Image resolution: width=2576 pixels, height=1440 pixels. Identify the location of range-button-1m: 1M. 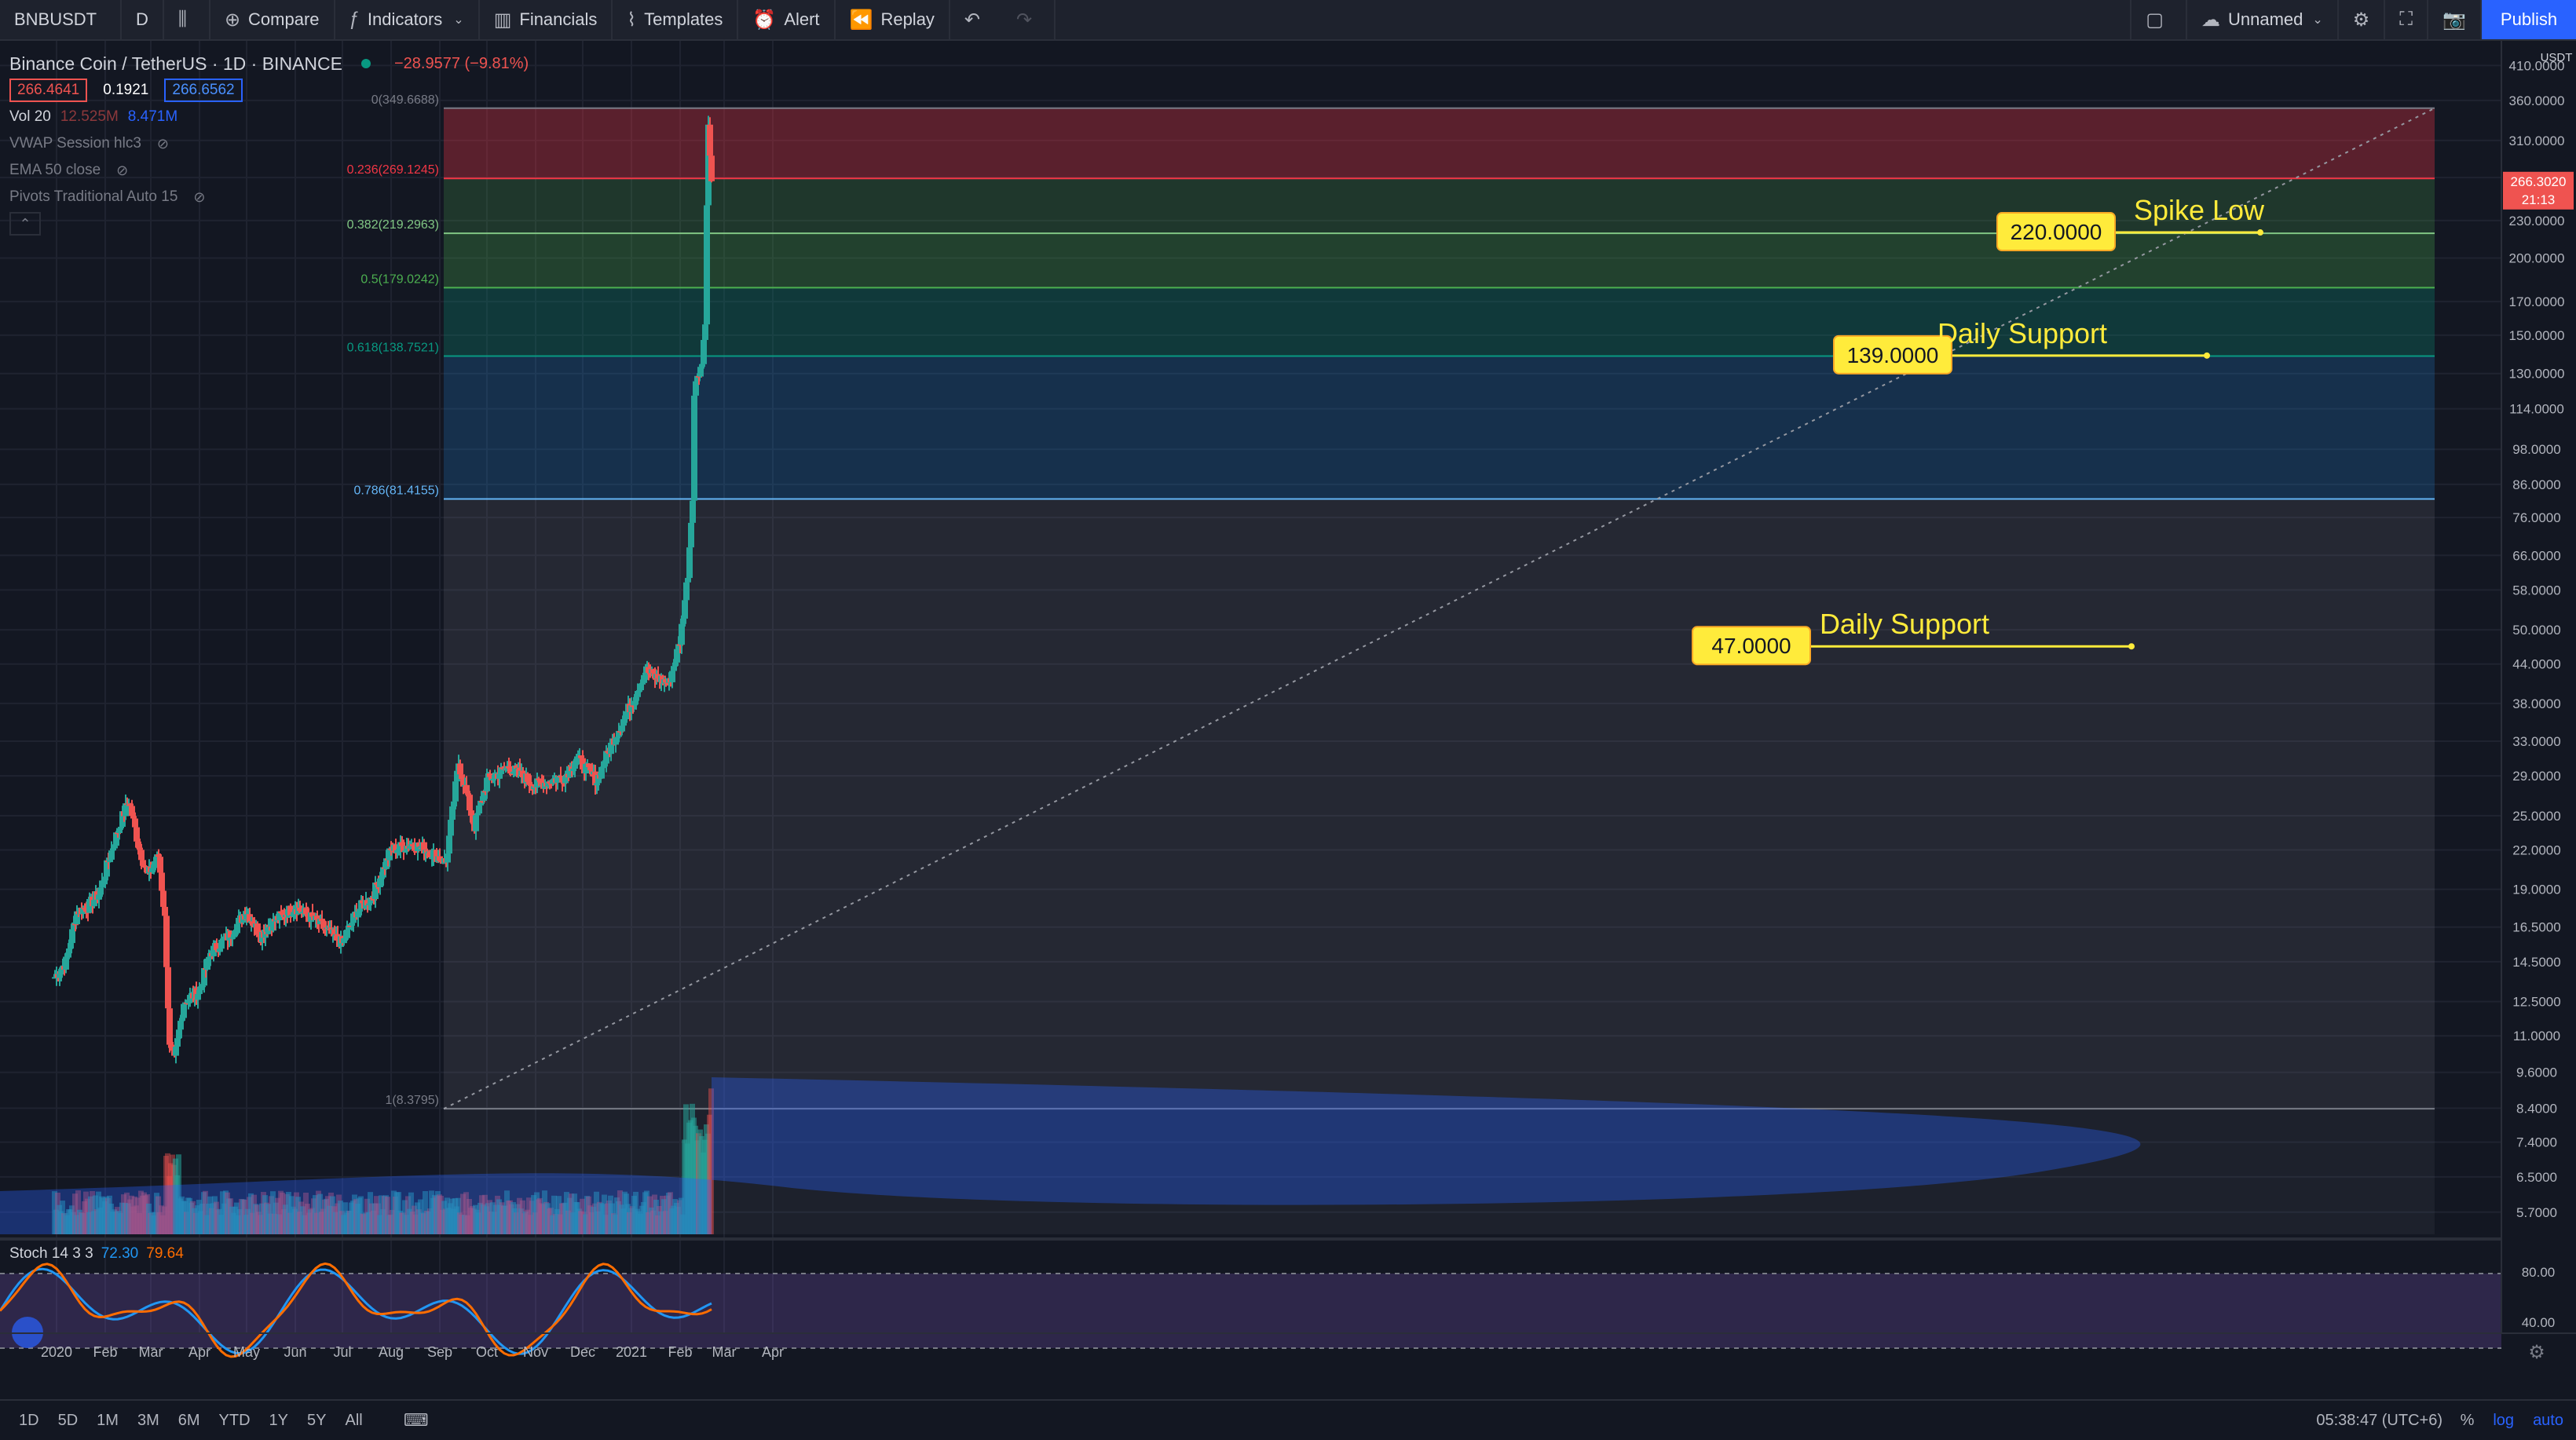
(108, 1420).